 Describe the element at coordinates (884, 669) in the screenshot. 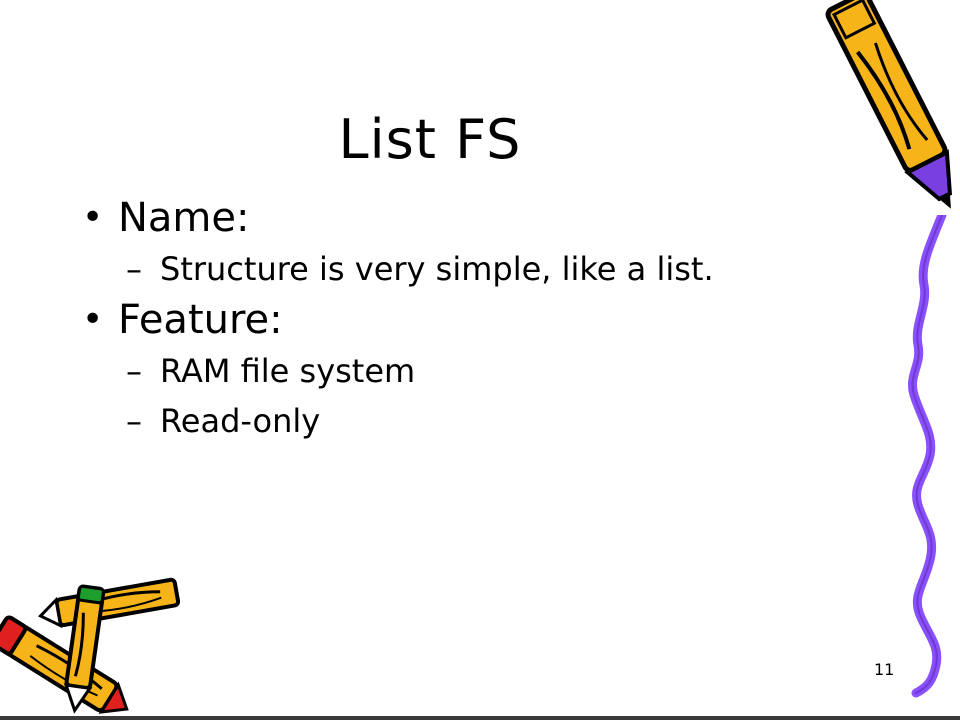

I see `page-number: 11` at that location.